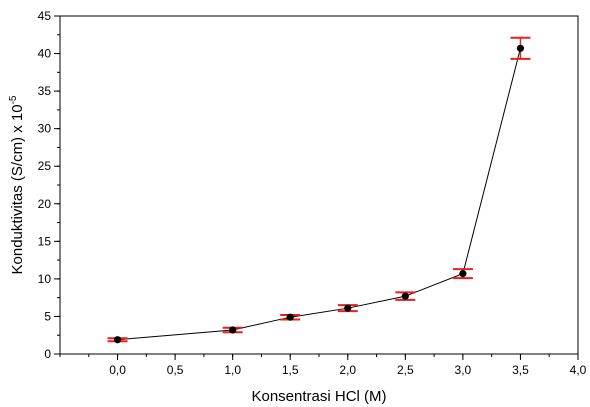 This screenshot has height=407, width=590. Describe the element at coordinates (45, 241) in the screenshot. I see `y-tick-label: 15` at that location.